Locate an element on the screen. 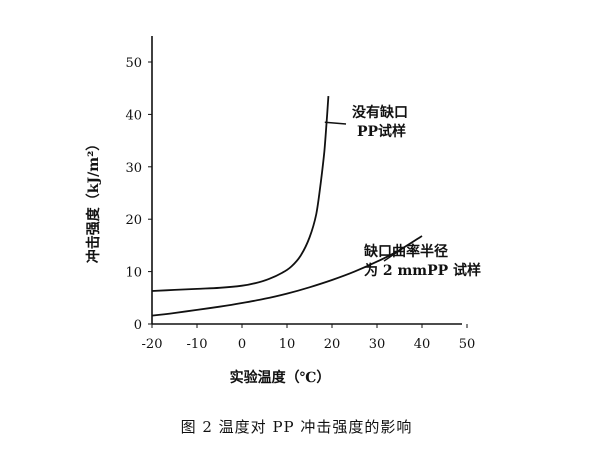  series-annotation: 没有缺口 is located at coordinates (380, 112).